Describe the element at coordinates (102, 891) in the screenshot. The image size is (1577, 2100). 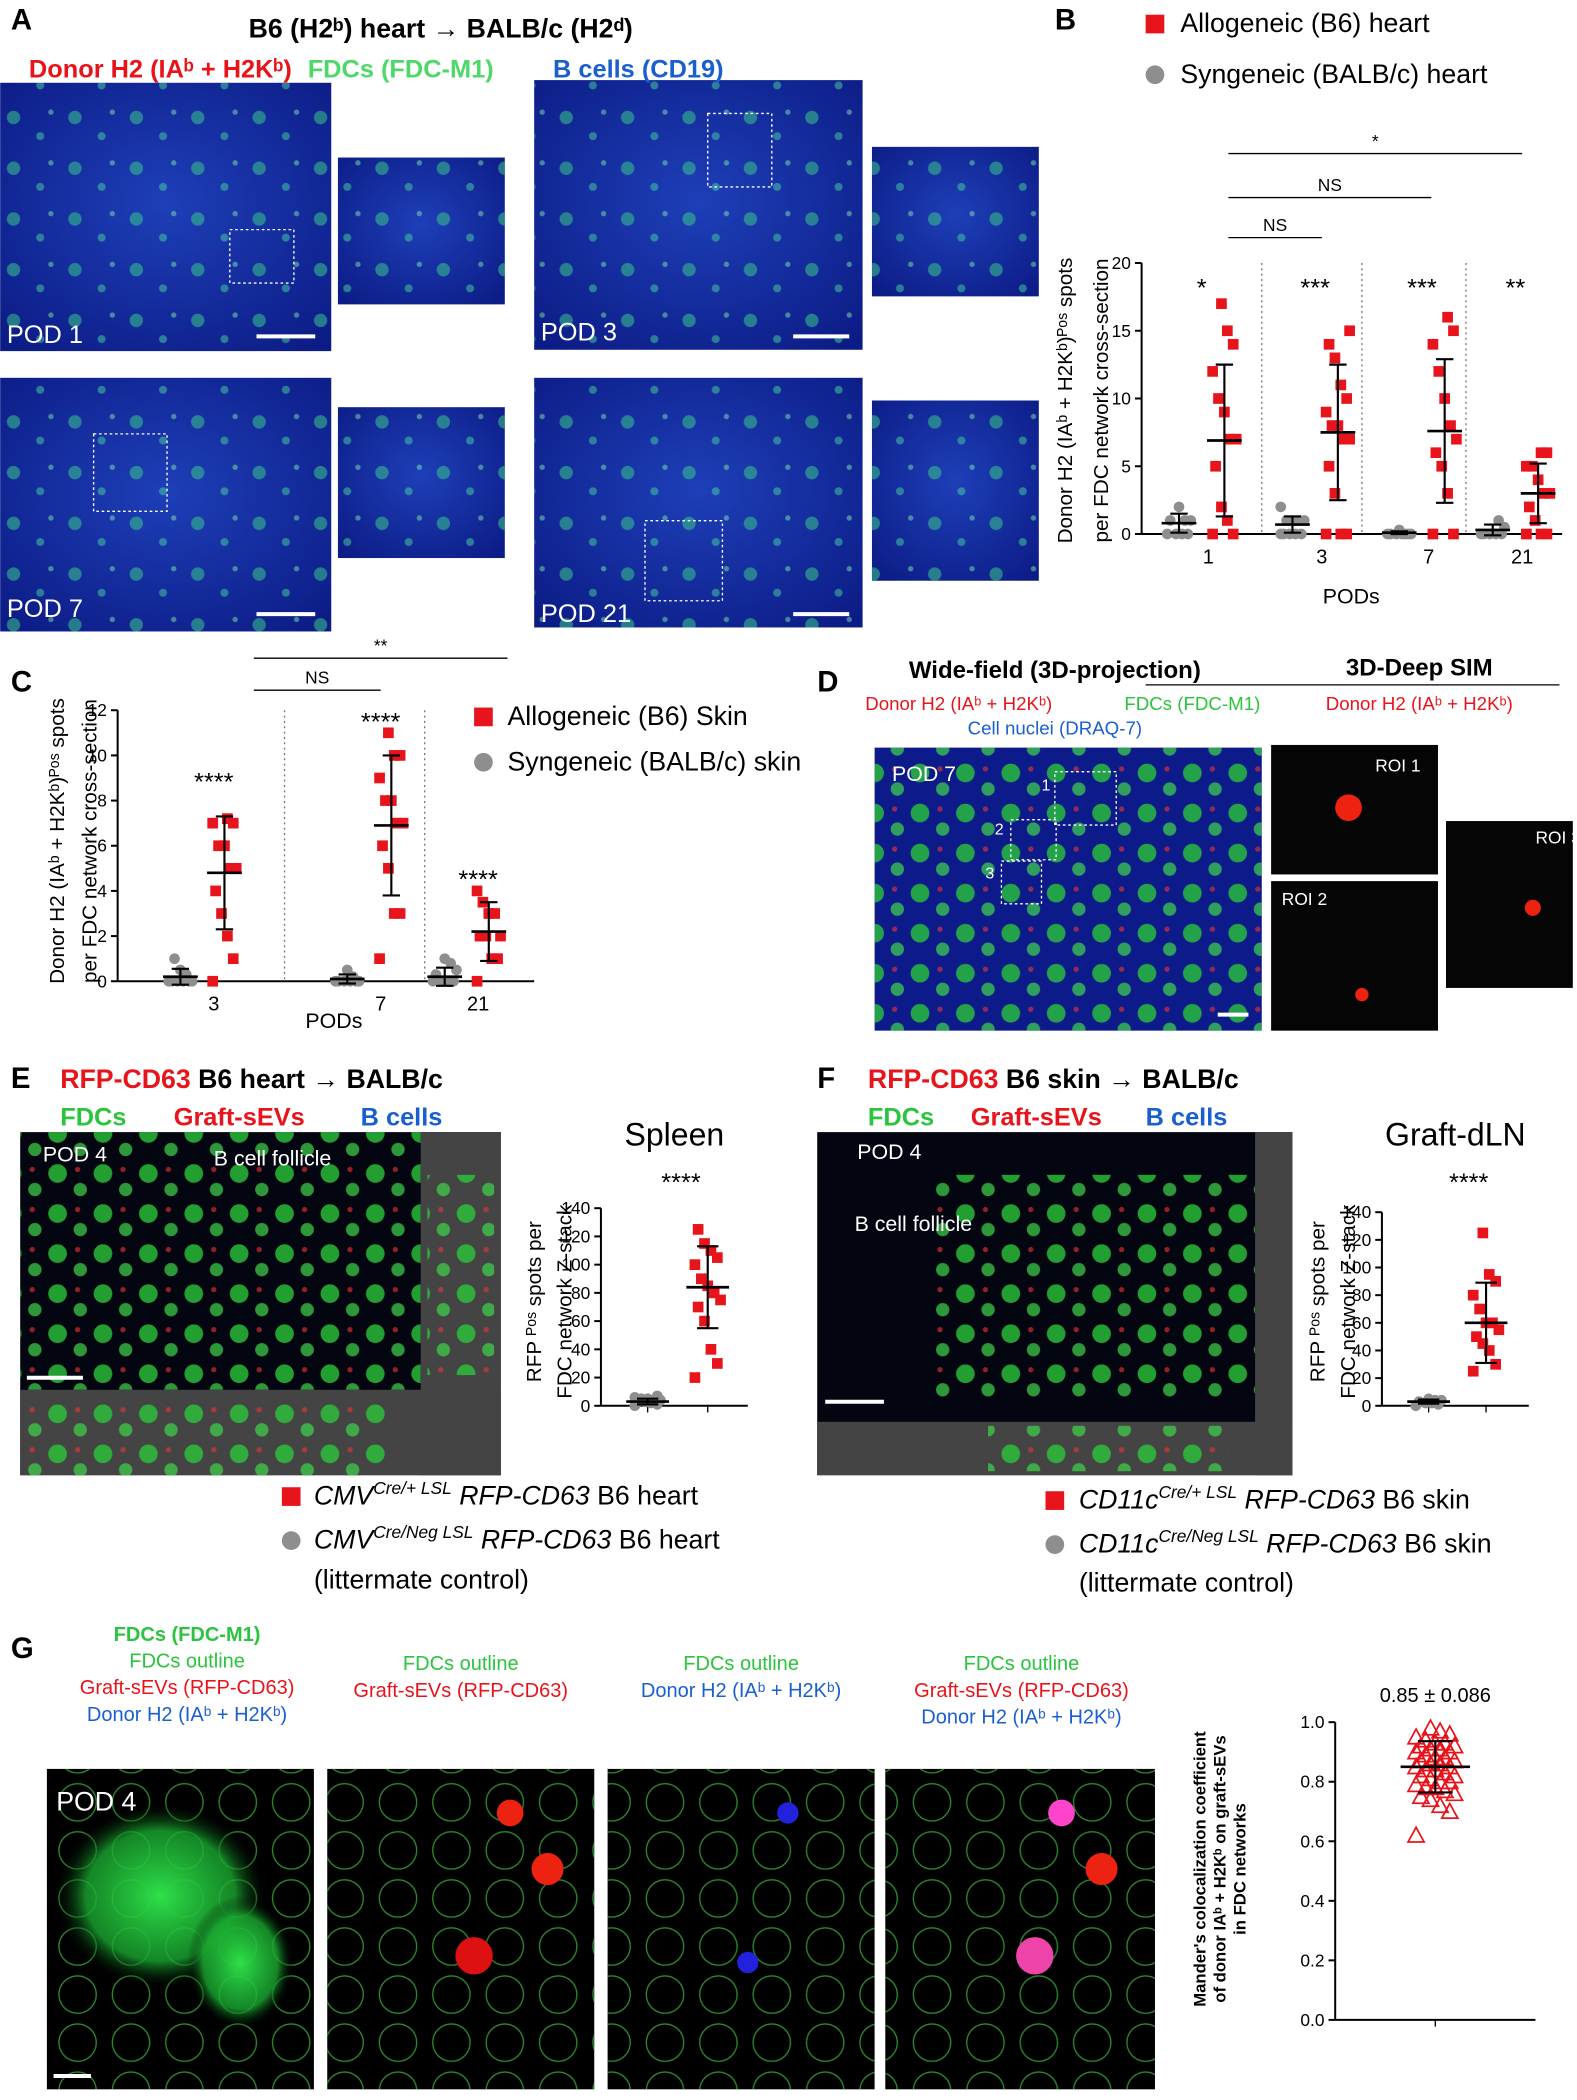
I see `y-tick-label: 4` at that location.